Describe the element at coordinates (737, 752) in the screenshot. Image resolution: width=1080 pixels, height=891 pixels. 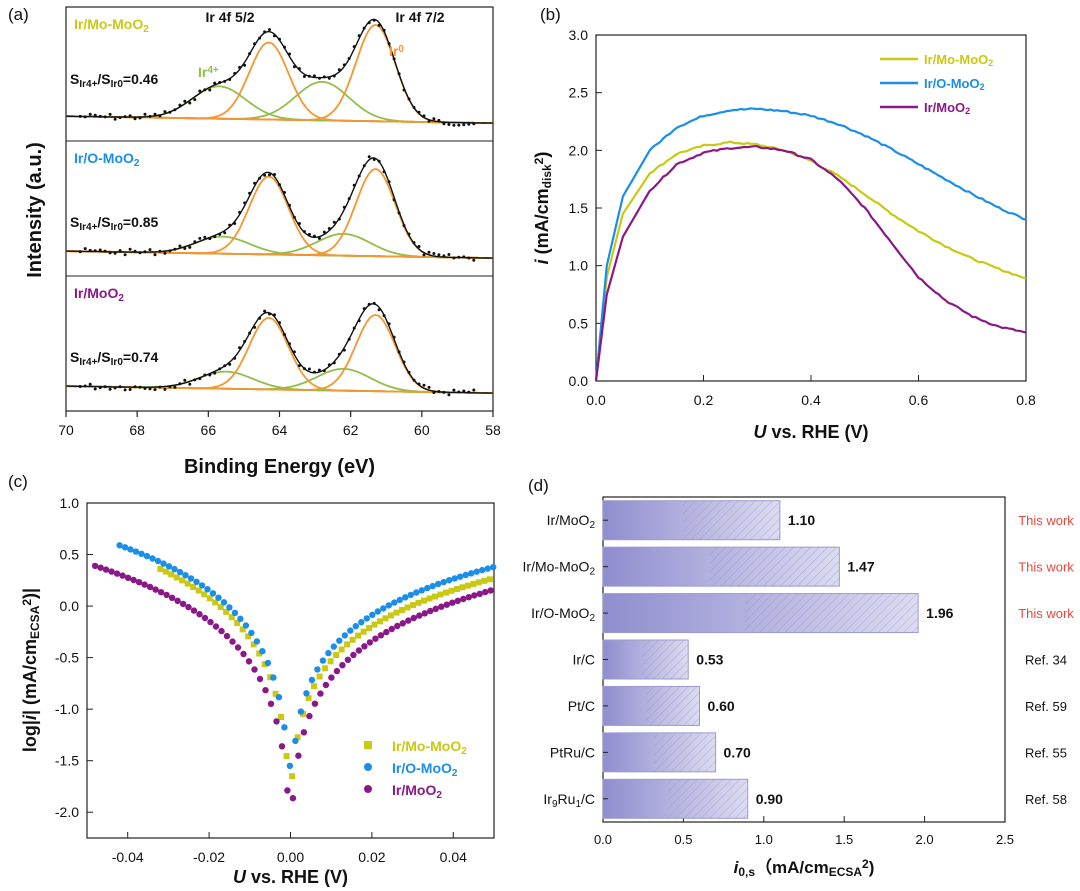
I see `bar-value-label: 0.70` at that location.